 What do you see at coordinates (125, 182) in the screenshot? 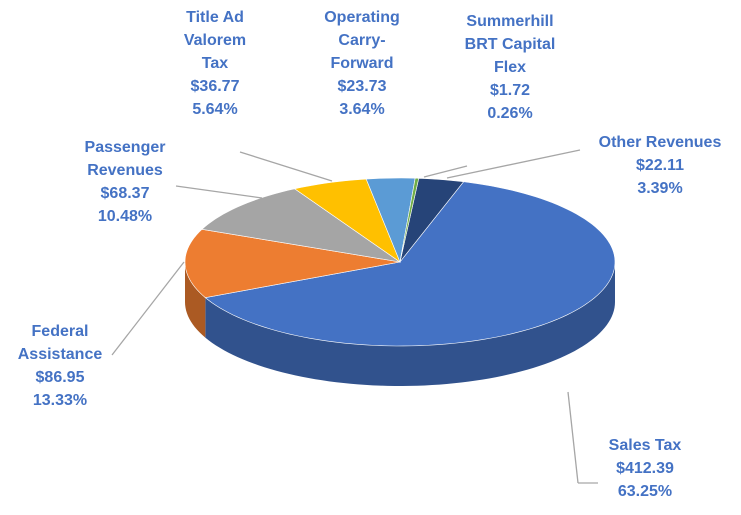
I see `data-label: Passenger Revenues $68.37 10.48%` at bounding box center [125, 182].